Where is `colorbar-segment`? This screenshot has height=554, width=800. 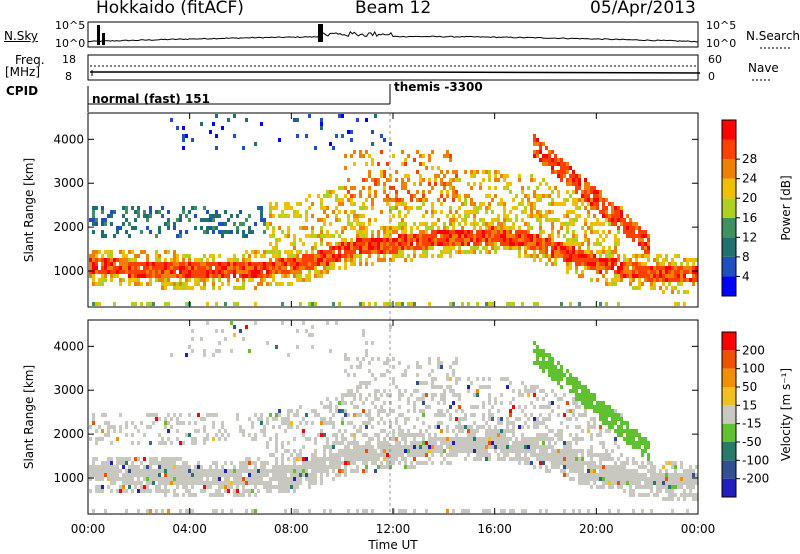
colorbar-segment is located at coordinates (729, 130).